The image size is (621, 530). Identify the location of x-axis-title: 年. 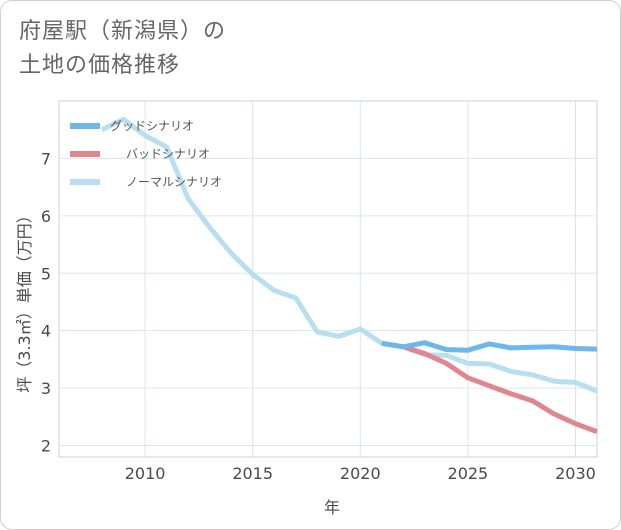
(332, 507).